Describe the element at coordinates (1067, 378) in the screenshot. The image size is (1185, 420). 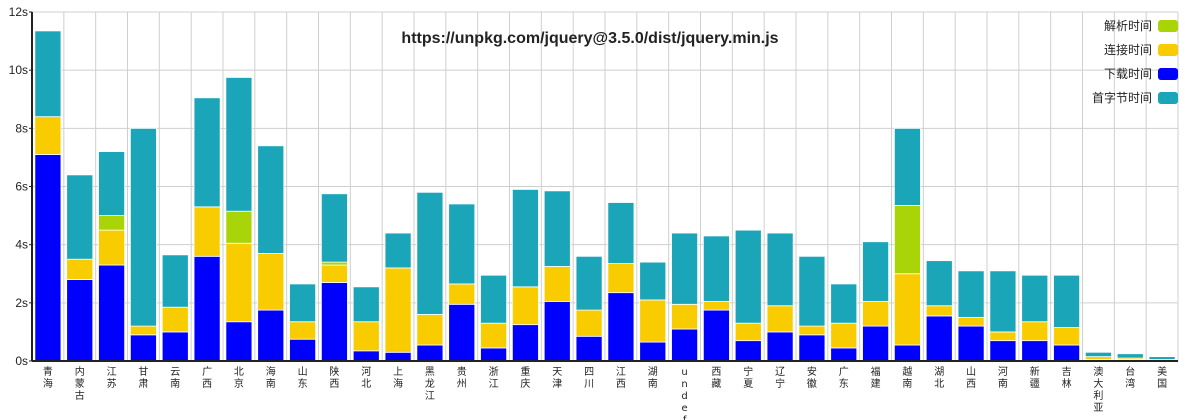
I see `x-category-label: 吉林` at that location.